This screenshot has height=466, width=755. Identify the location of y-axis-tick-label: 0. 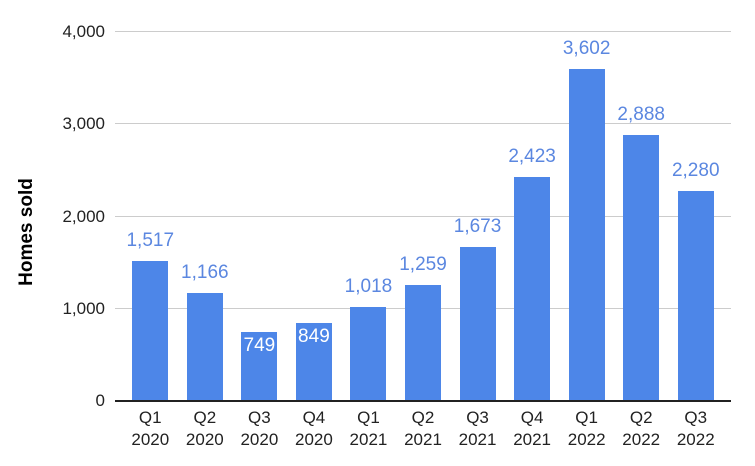
(100, 400).